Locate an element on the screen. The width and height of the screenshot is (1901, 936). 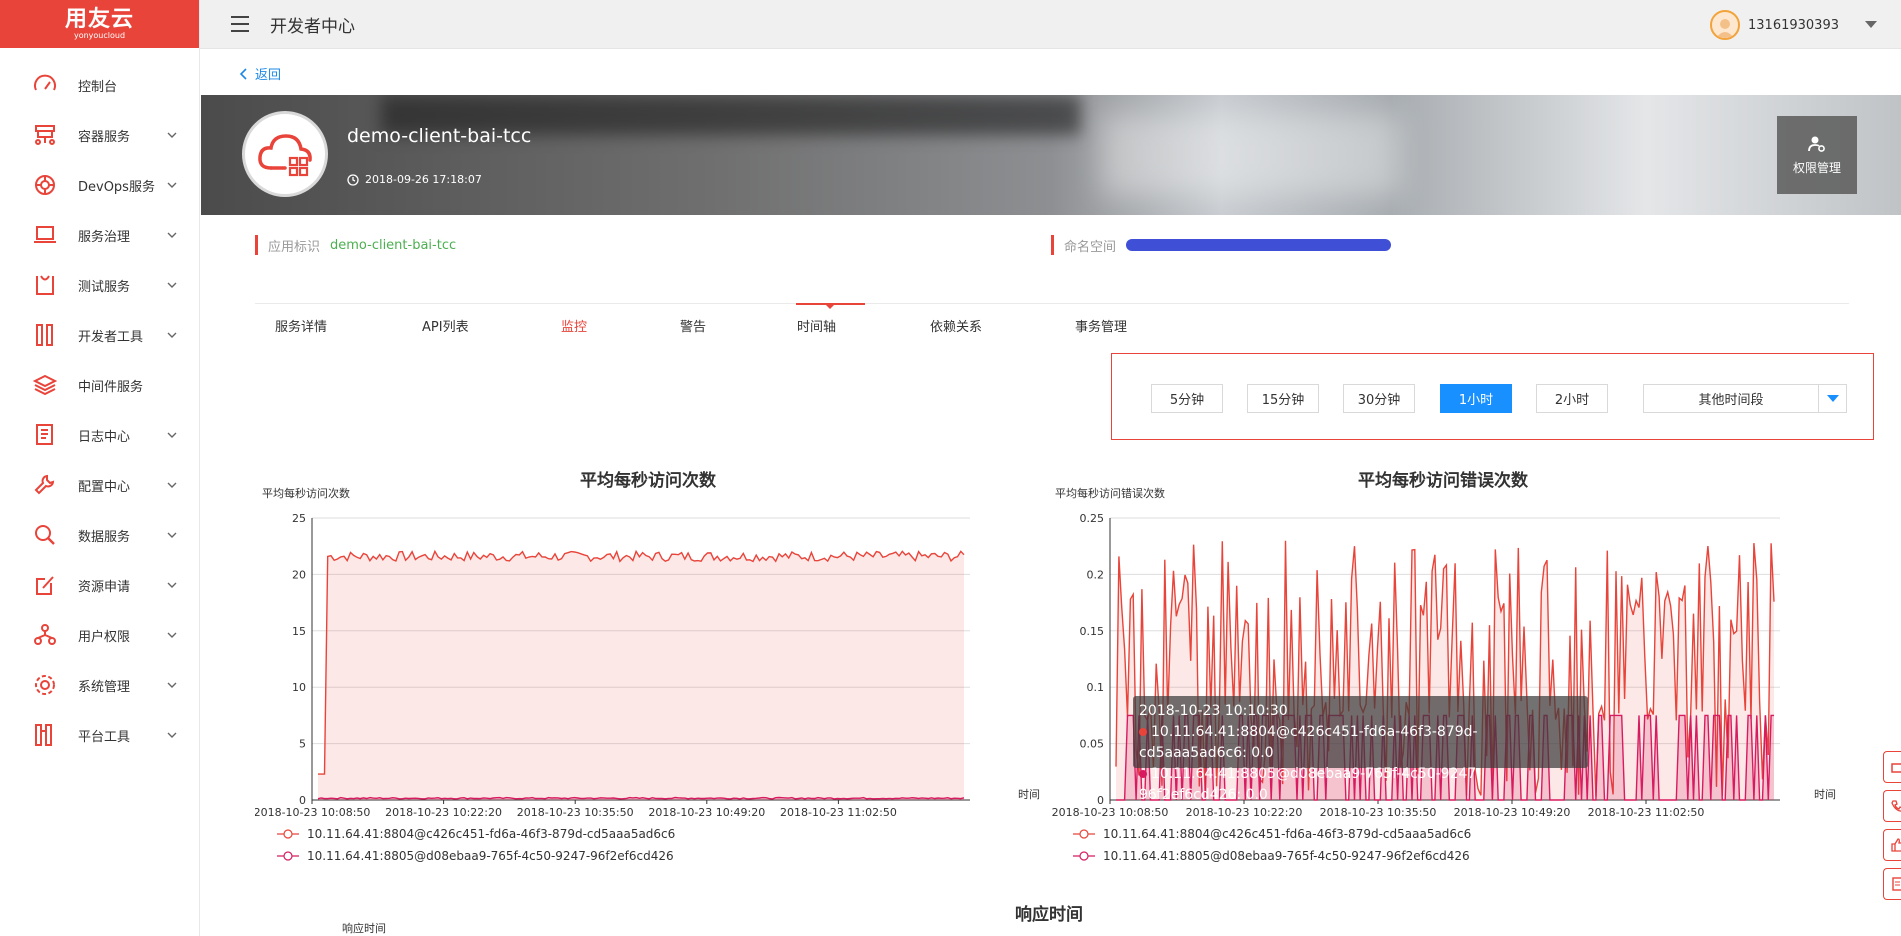
response-time-ylabel: 响应时间 is located at coordinates (364, 928).